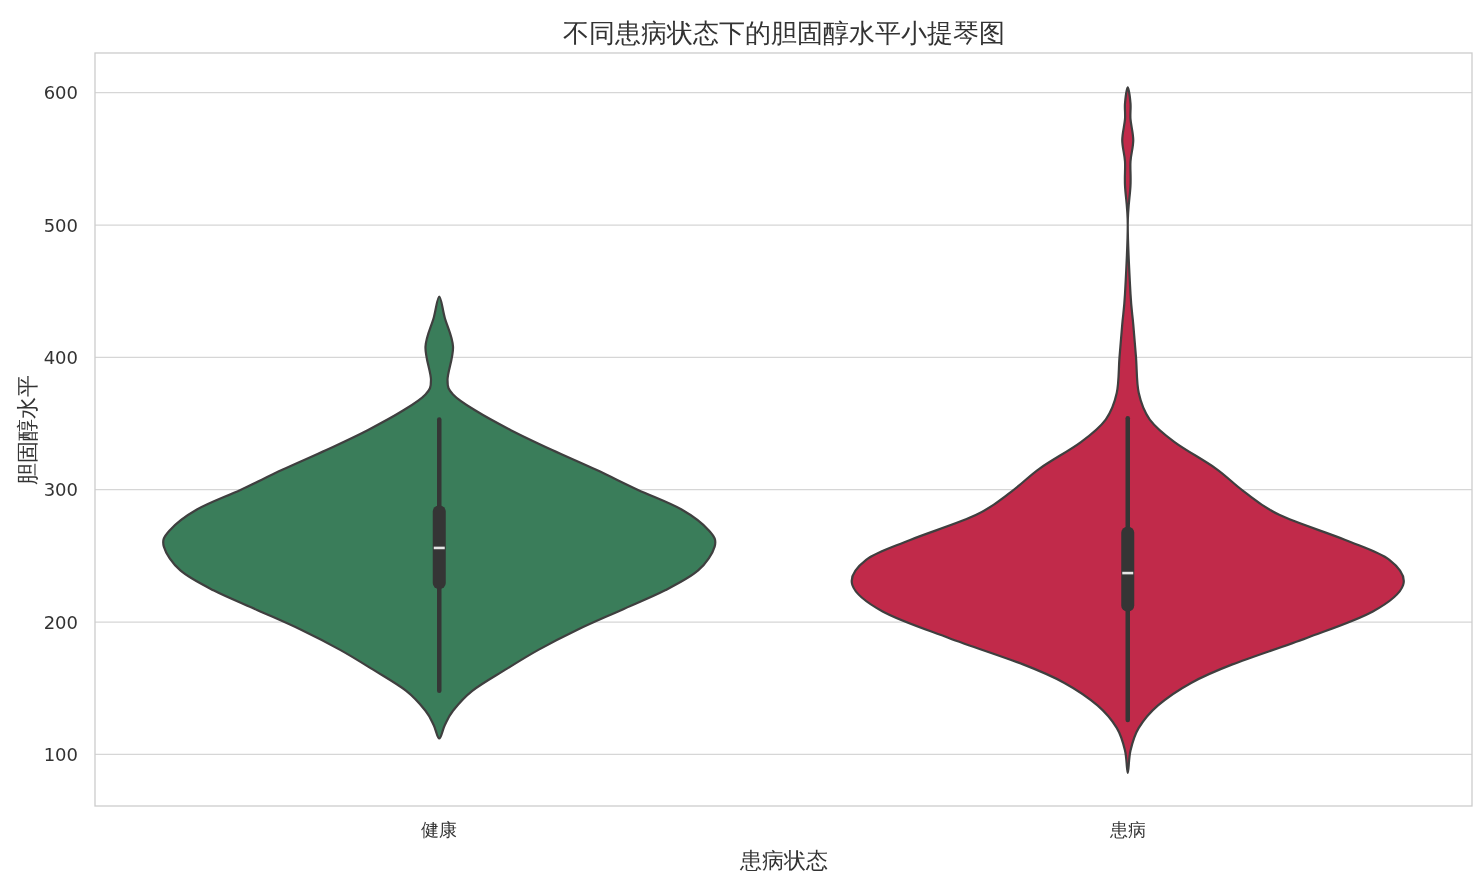 This screenshot has height=885, width=1482. I want to click on x-axis-title: 患病状态, so click(783, 860).